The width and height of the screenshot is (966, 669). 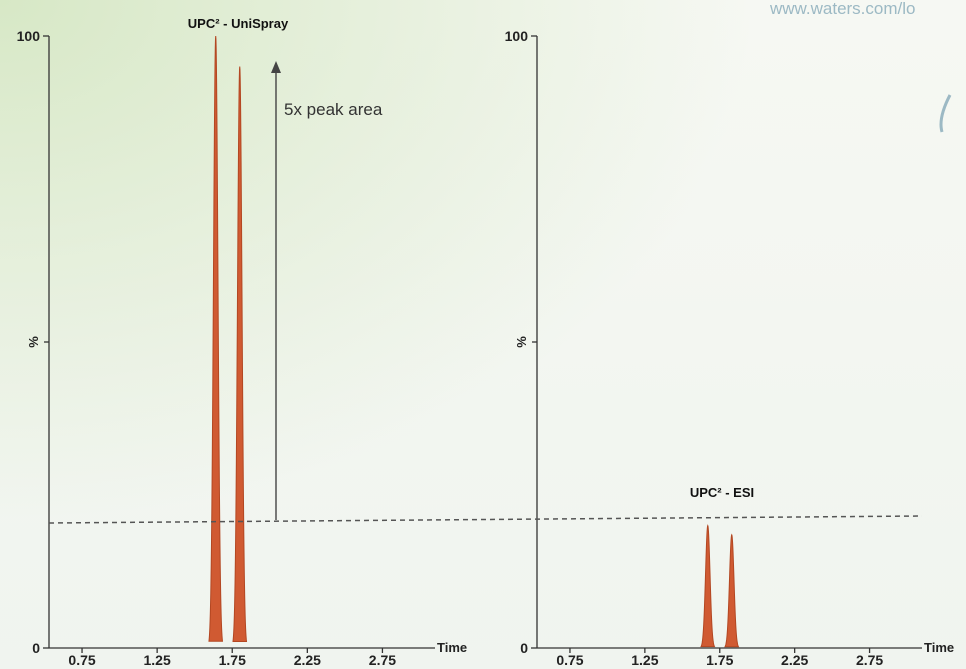 What do you see at coordinates (485, 519) in the screenshot?
I see `reference-dashed-line` at bounding box center [485, 519].